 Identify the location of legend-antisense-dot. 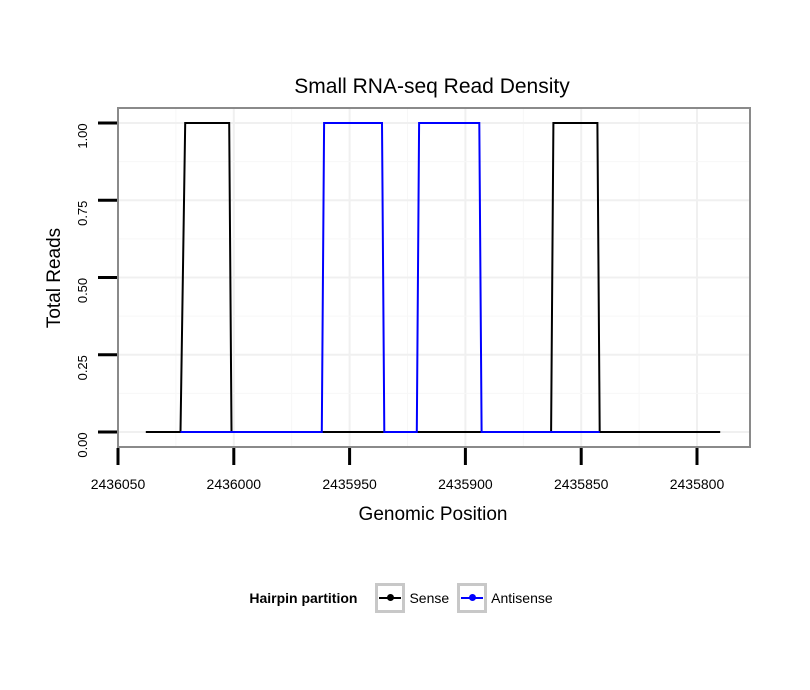
(473, 597).